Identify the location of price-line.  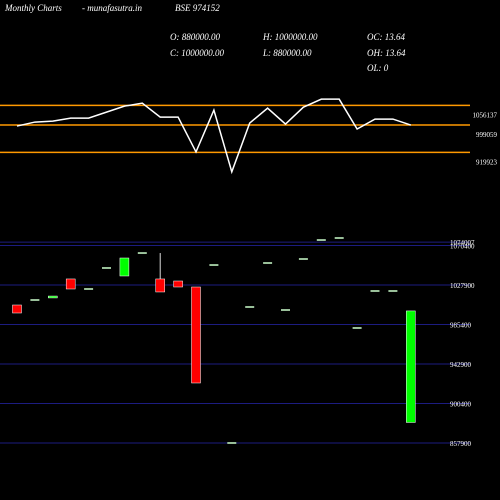
(214, 136).